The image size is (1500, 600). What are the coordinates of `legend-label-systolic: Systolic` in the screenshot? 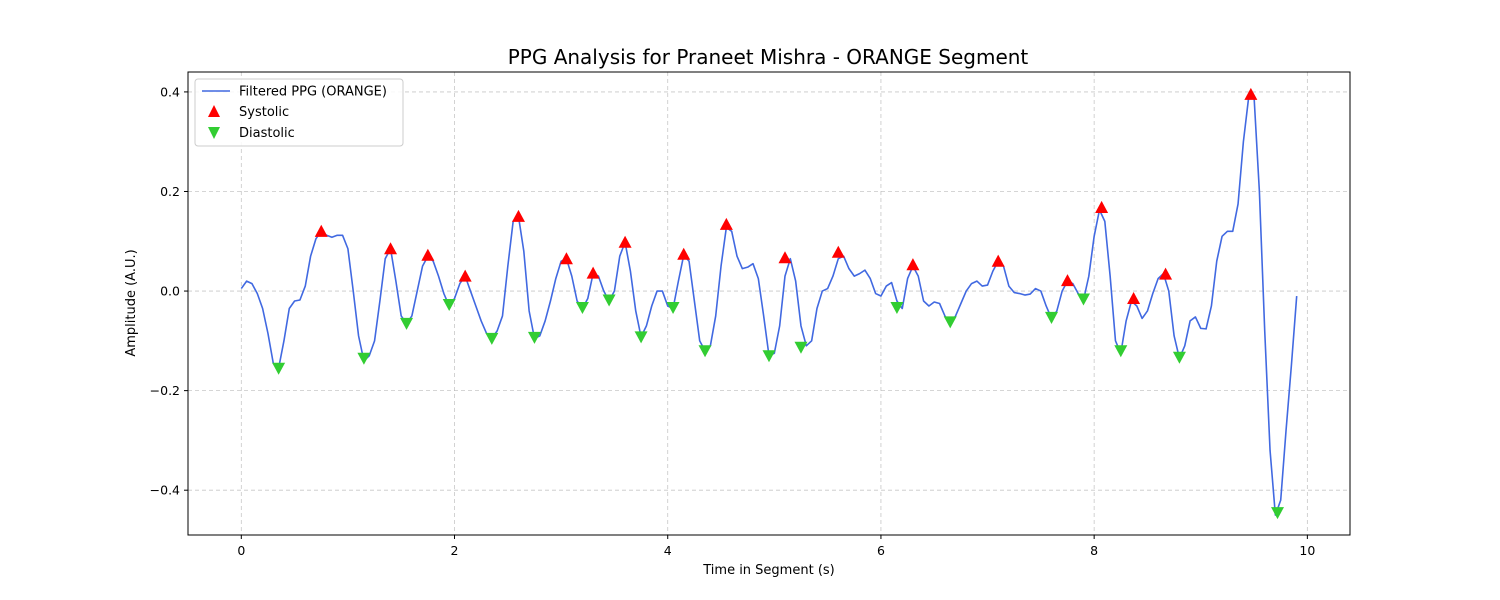 It's located at (264, 112).